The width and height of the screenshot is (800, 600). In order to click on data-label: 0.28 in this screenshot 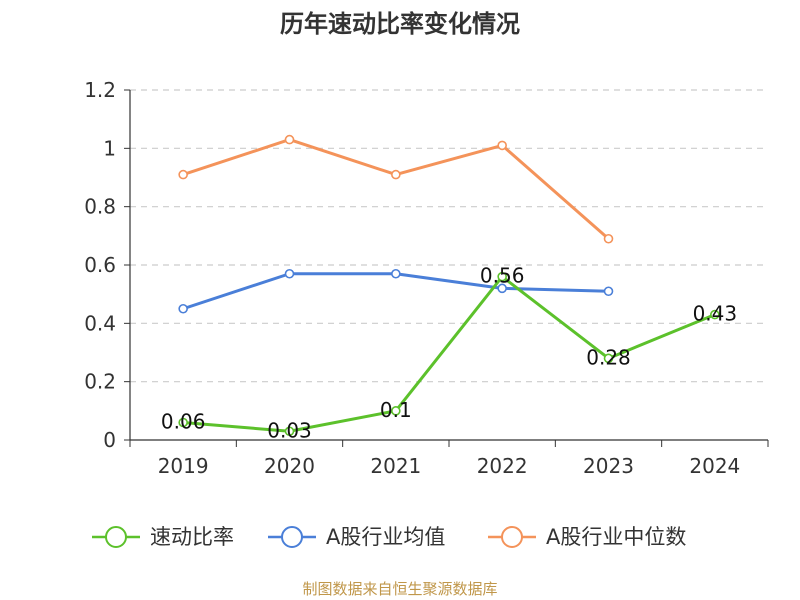, I will do `click(608, 357)`.